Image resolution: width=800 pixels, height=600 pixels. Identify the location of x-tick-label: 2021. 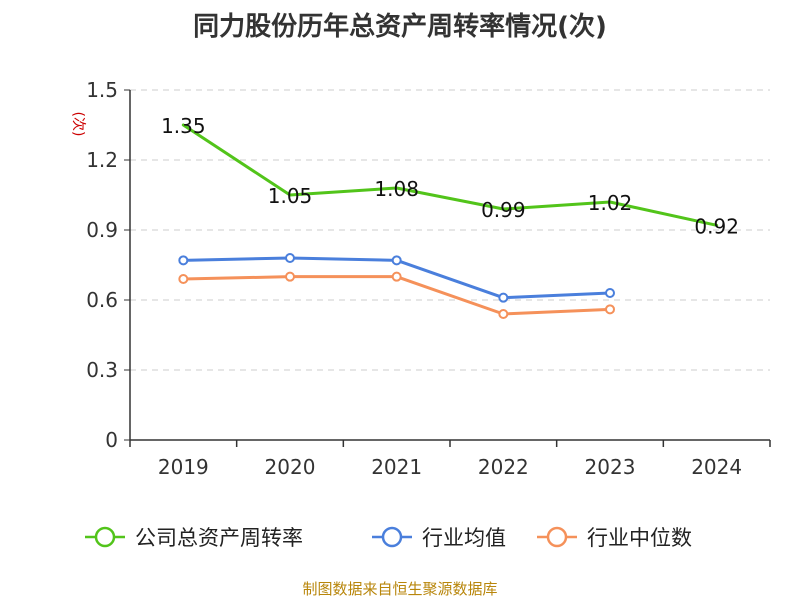
(396, 467).